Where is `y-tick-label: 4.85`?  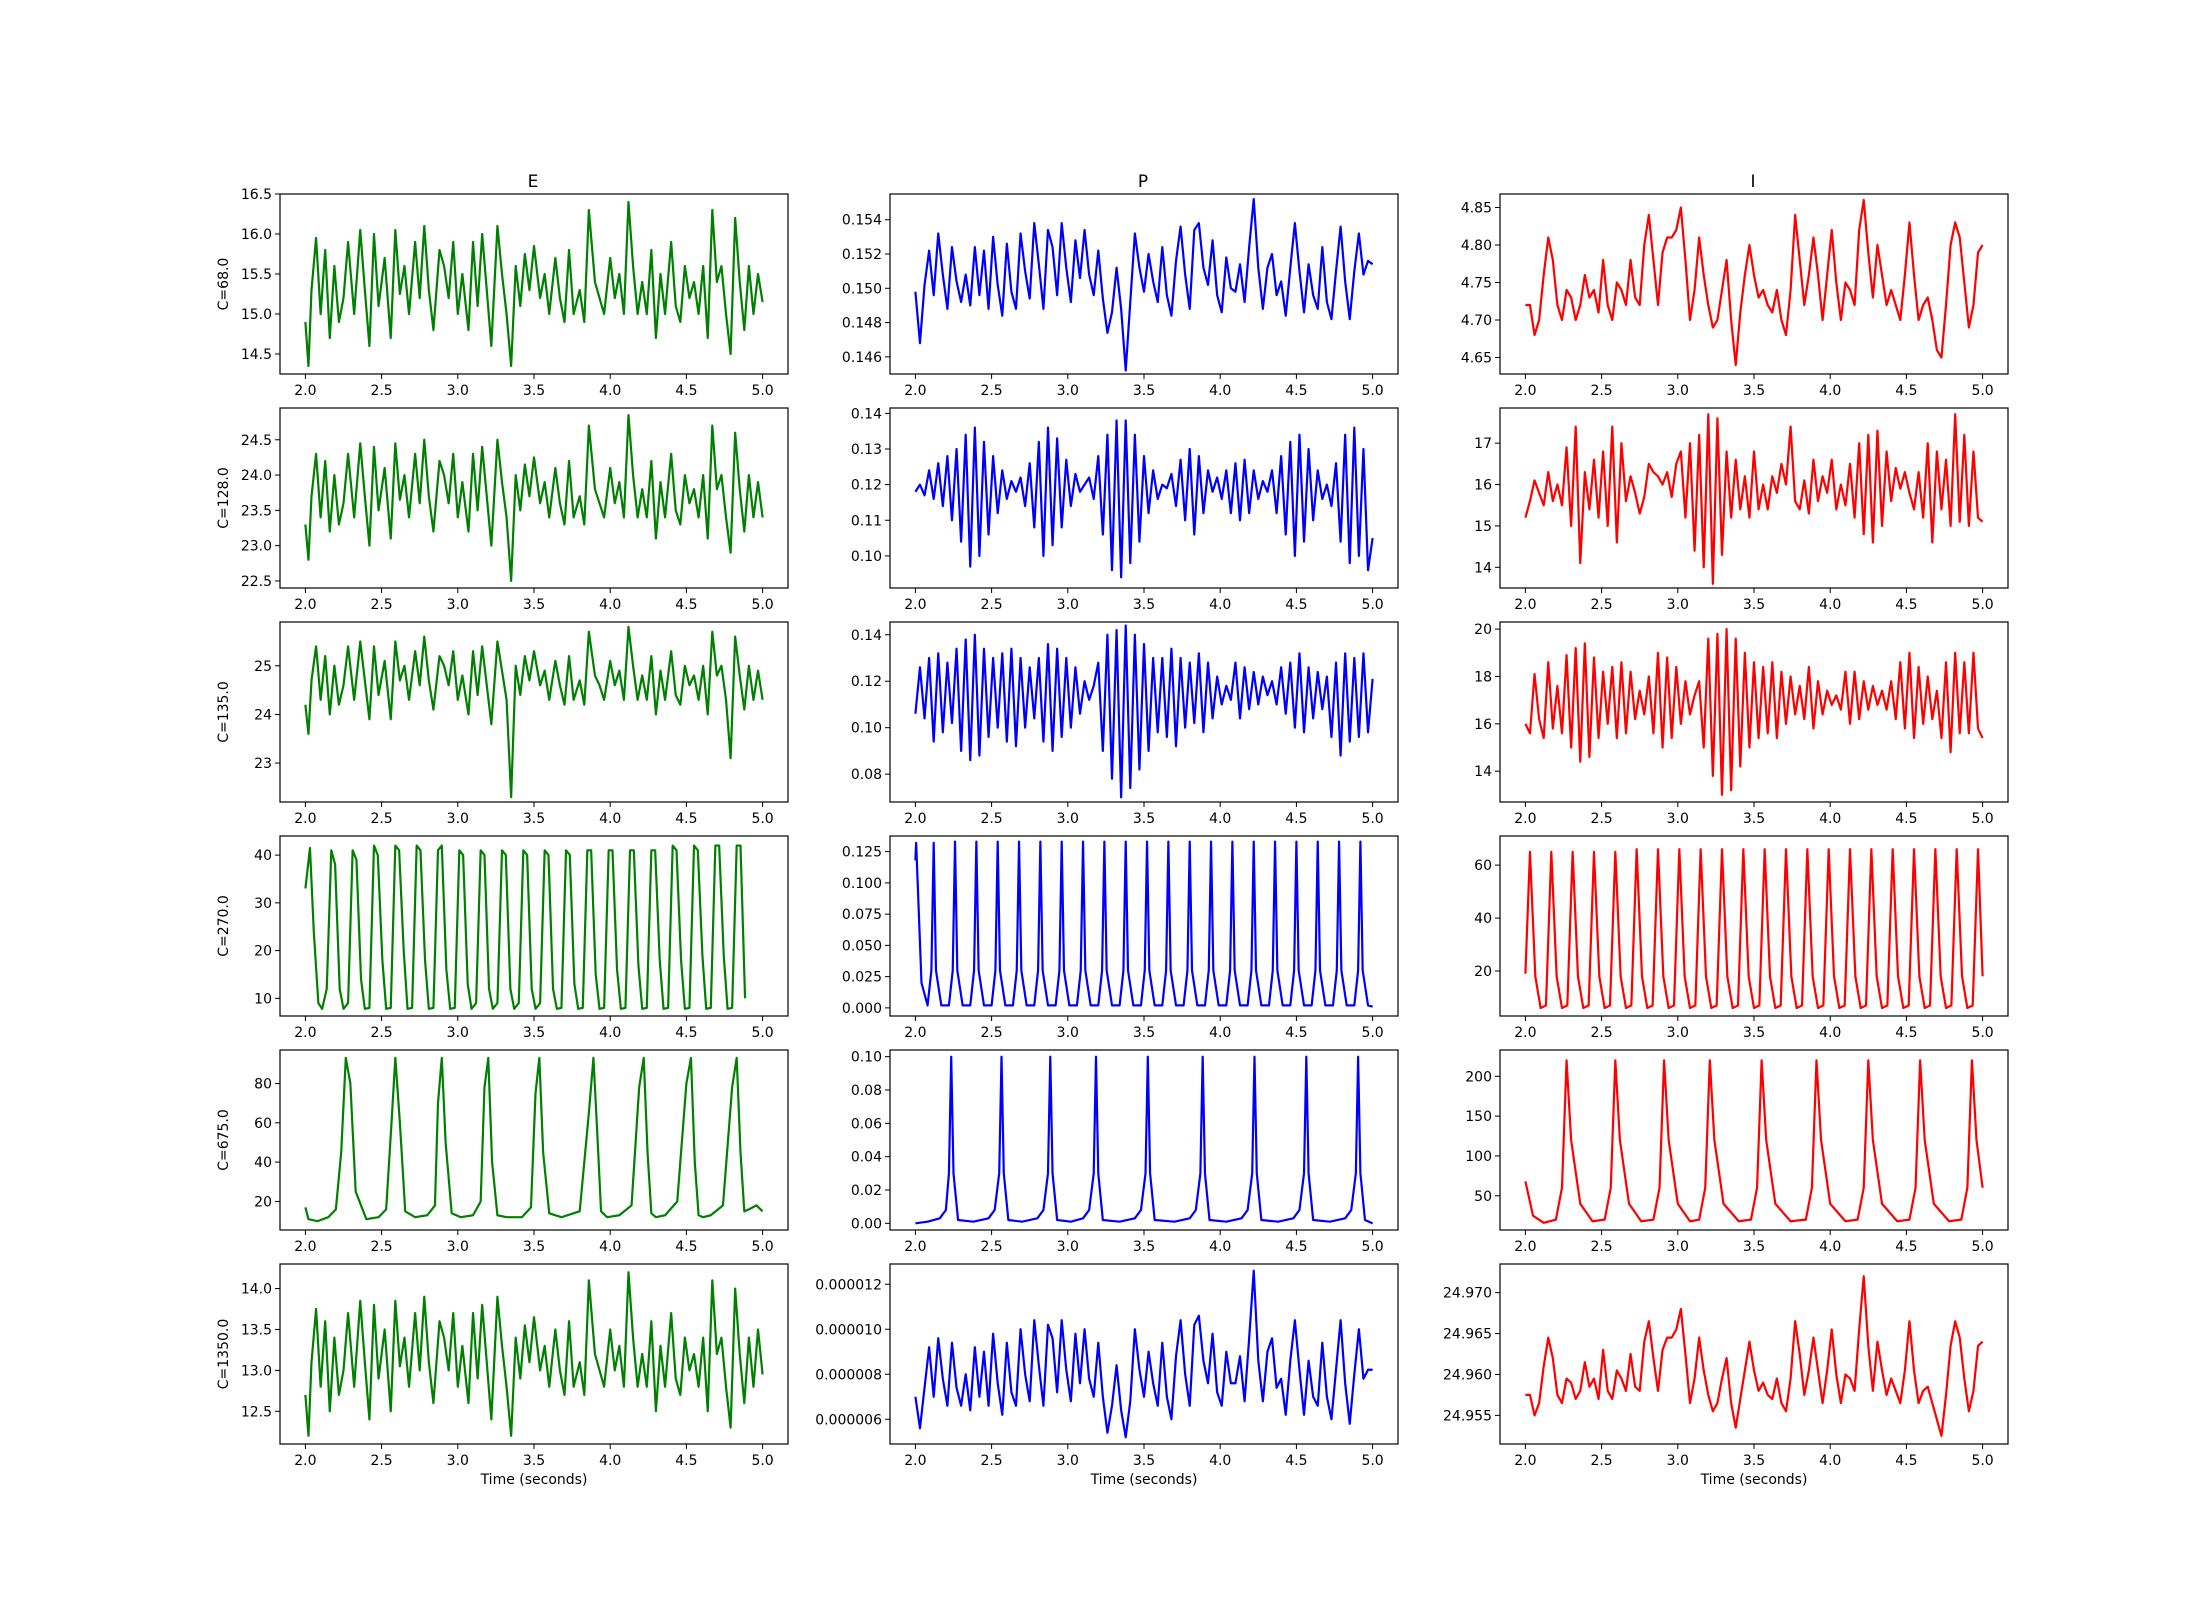 y-tick-label: 4.85 is located at coordinates (1476, 209).